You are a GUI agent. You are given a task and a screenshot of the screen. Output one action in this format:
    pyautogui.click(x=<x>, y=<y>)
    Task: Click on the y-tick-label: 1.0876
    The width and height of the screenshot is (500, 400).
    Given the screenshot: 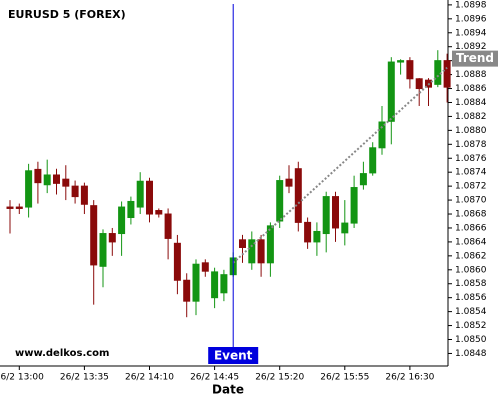 What is the action you would take?
    pyautogui.click(x=471, y=159)
    